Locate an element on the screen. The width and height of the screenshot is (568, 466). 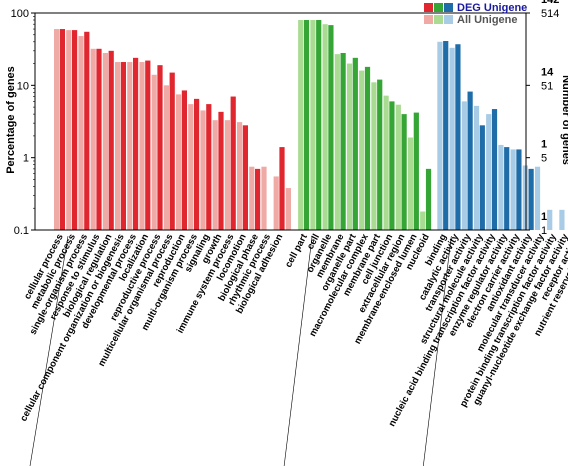
legend-deg-swatch-mf is located at coordinates (448, 7).